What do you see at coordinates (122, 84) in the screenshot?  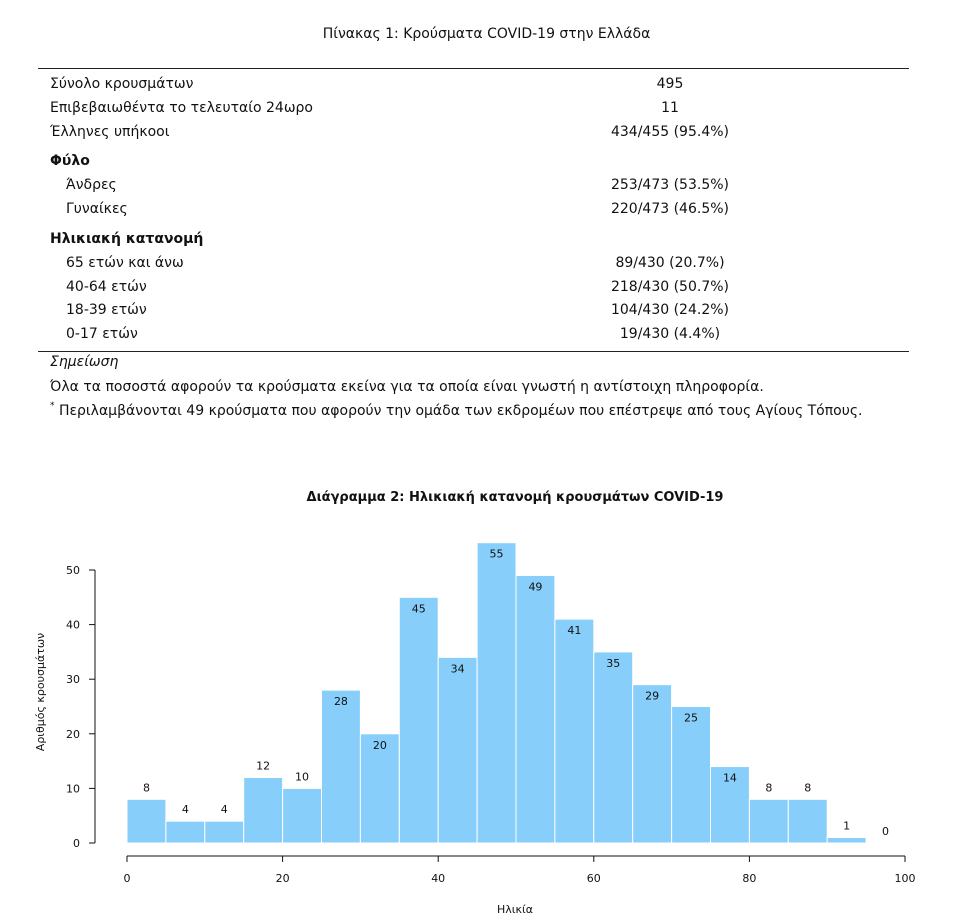 I see `row-label: Σύνολο κρουσμάτων` at bounding box center [122, 84].